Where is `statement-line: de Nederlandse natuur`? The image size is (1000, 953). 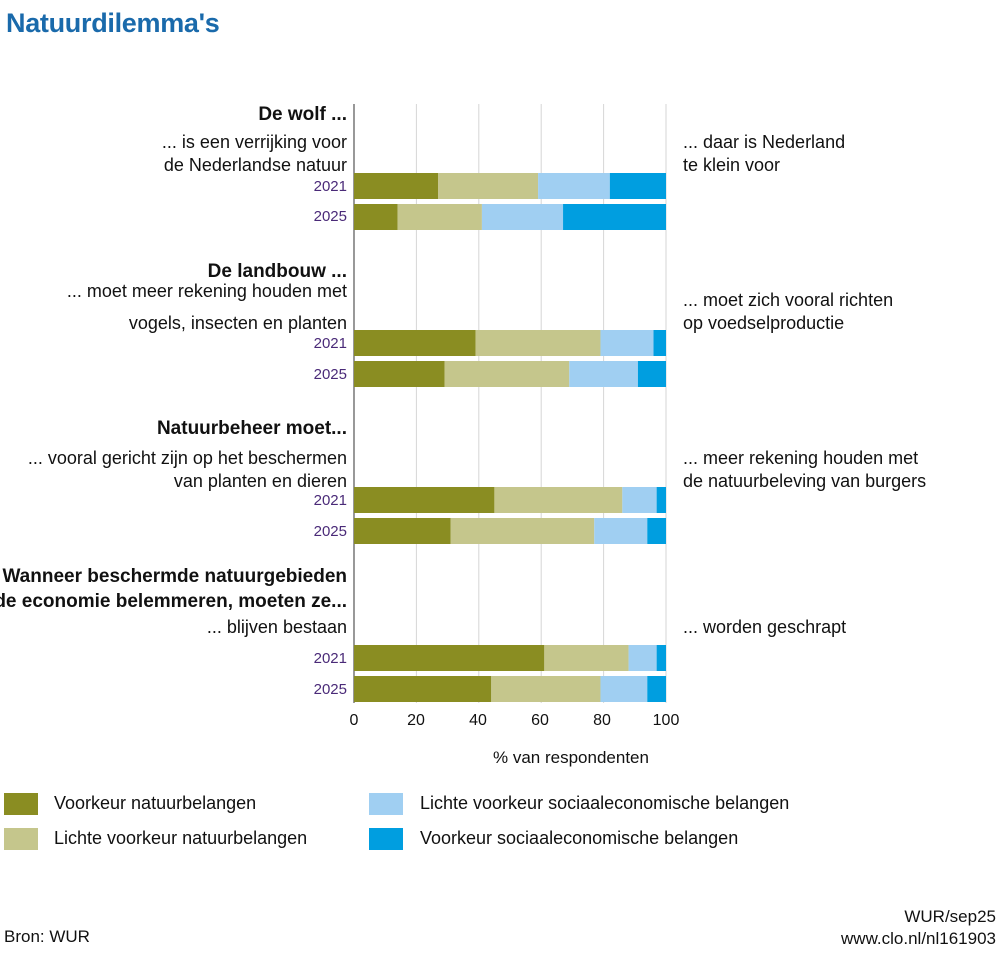
statement-line: de Nederlandse natuur is located at coordinates (255, 165).